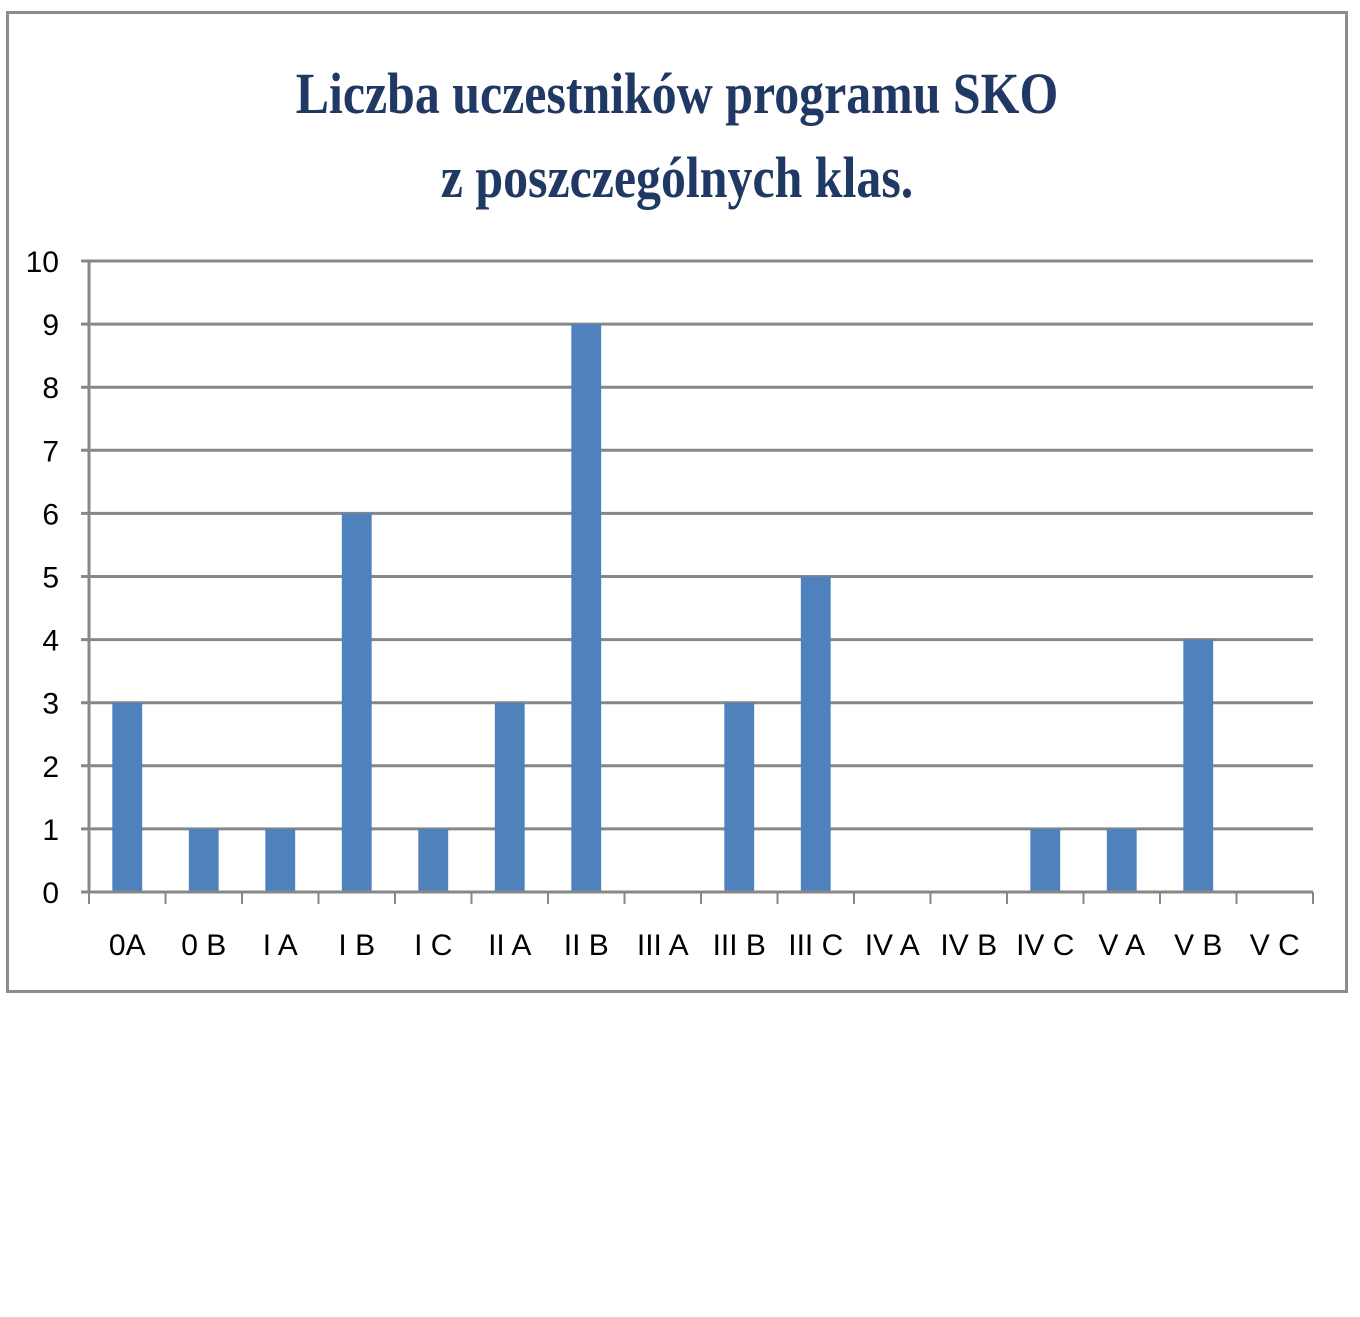 The image size is (1360, 1317). Describe the element at coordinates (50, 514) in the screenshot. I see `y-tick-label: 6` at that location.